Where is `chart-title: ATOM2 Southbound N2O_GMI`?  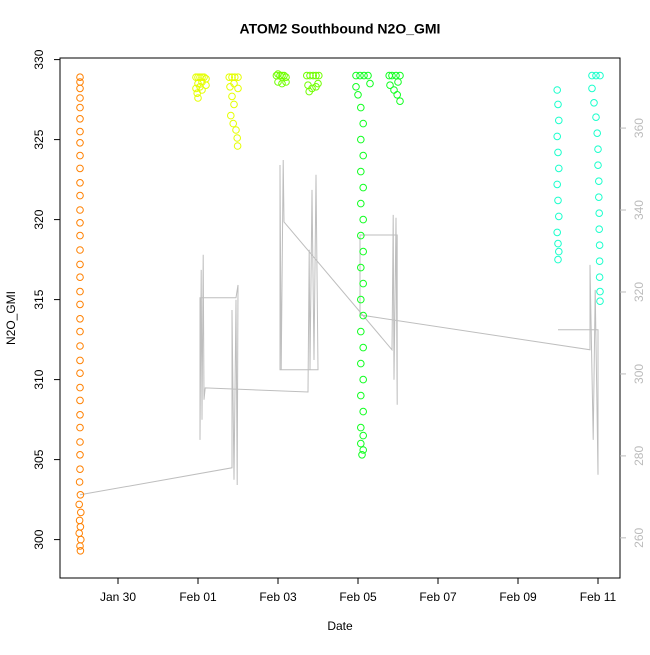
chart-title: ATOM2 Southbound N2O_GMI is located at coordinates (340, 29).